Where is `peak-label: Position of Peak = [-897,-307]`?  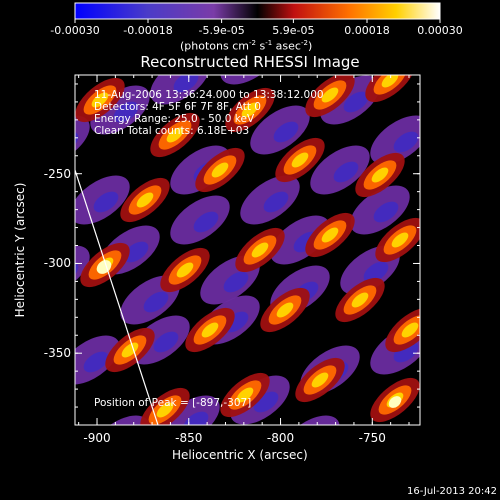 peak-label: Position of Peak = [-897,-307] is located at coordinates (173, 403).